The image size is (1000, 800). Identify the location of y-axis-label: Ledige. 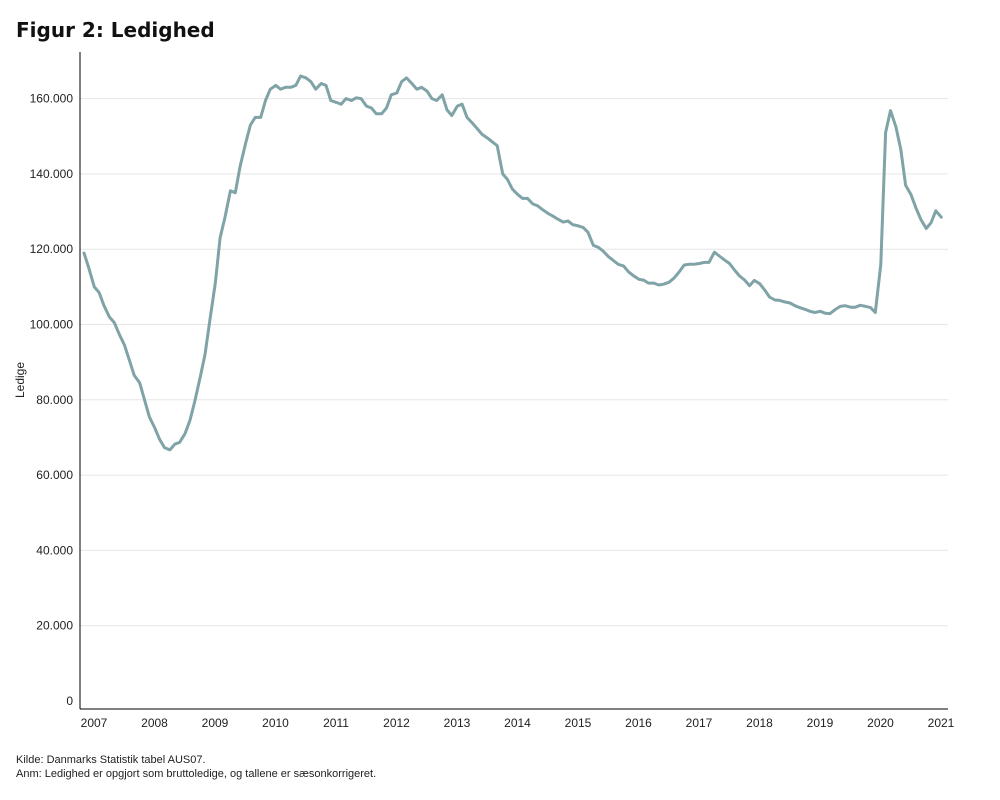
(20, 380).